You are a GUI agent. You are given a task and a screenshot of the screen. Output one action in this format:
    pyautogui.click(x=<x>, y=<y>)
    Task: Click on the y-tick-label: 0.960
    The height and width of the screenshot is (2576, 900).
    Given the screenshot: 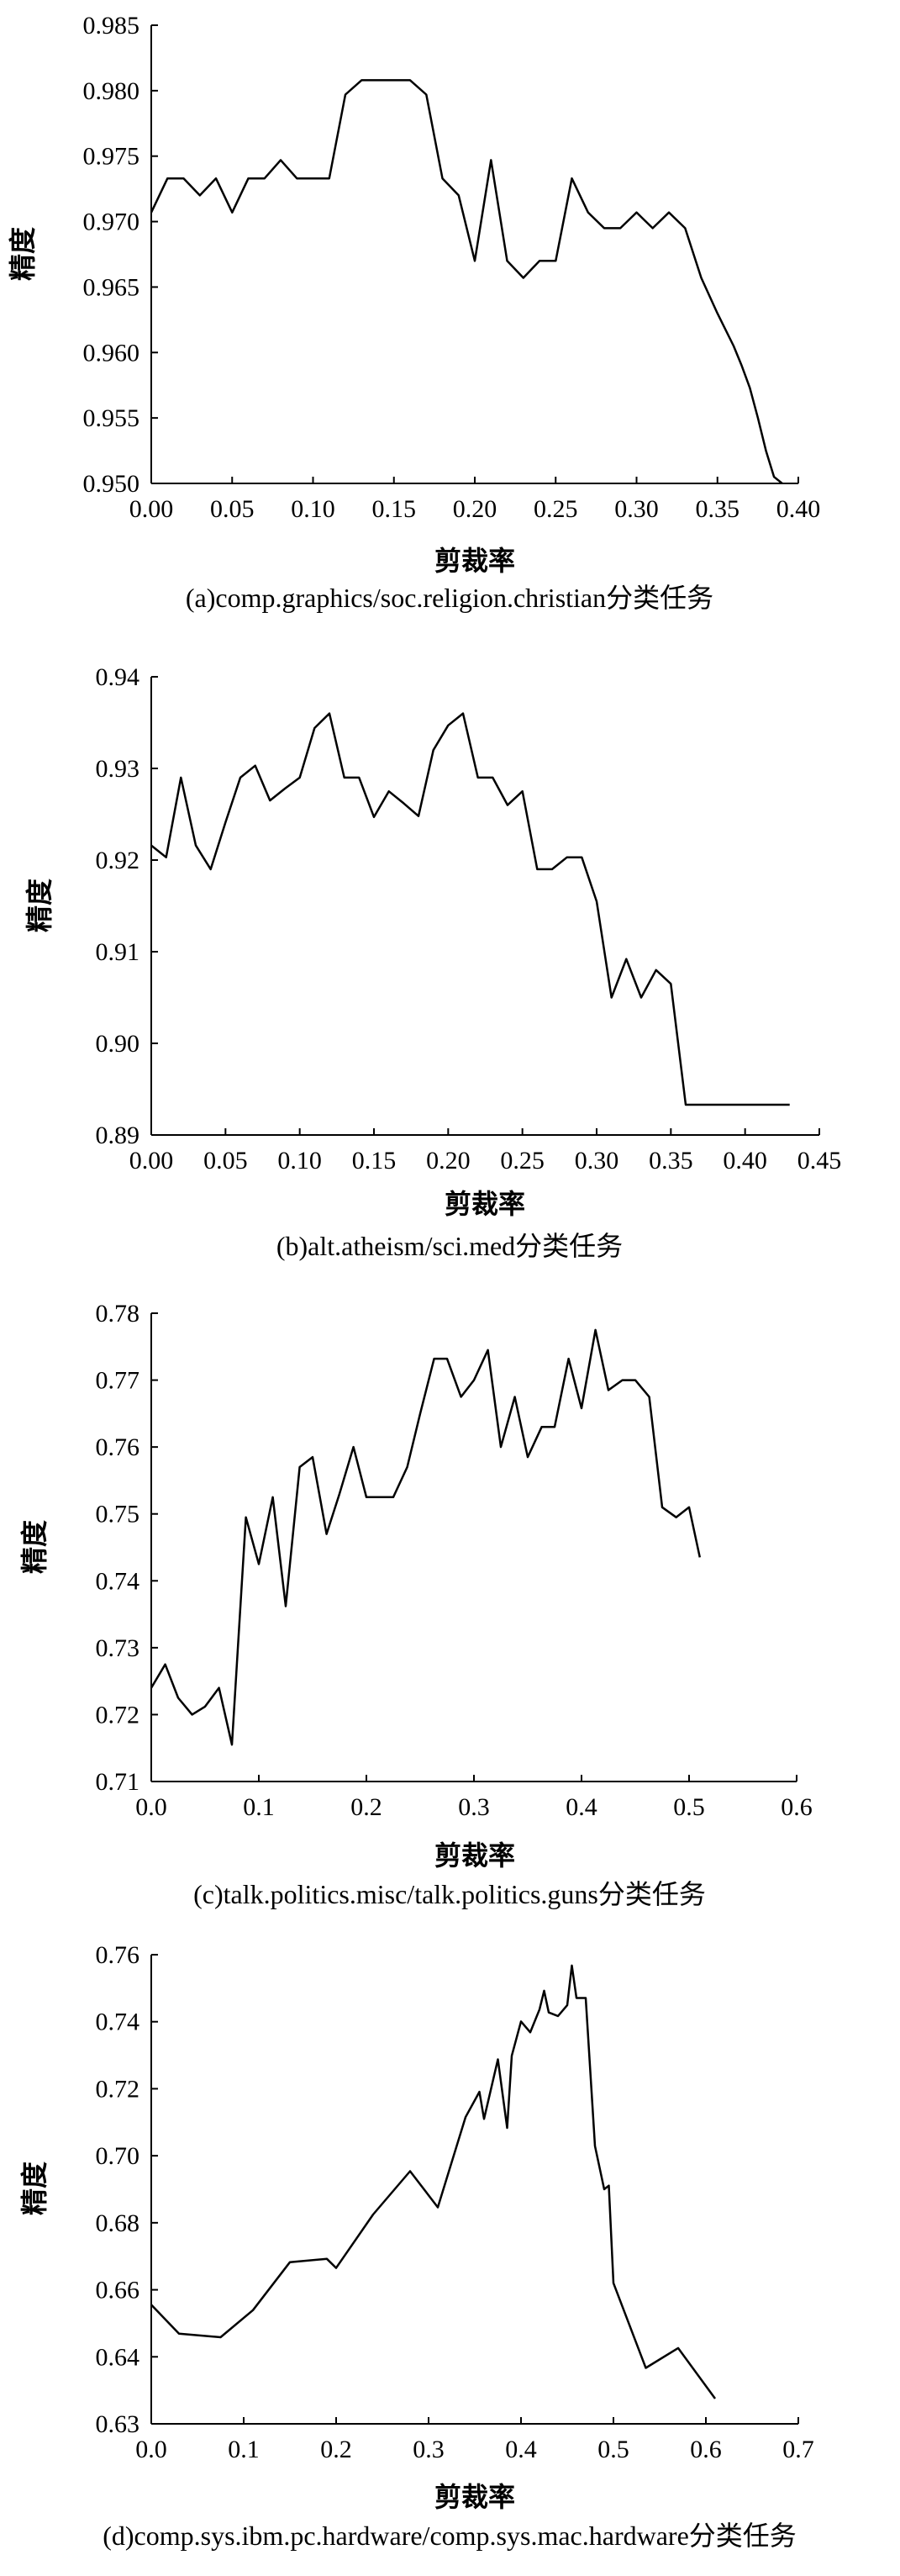 What is the action you would take?
    pyautogui.click(x=111, y=353)
    